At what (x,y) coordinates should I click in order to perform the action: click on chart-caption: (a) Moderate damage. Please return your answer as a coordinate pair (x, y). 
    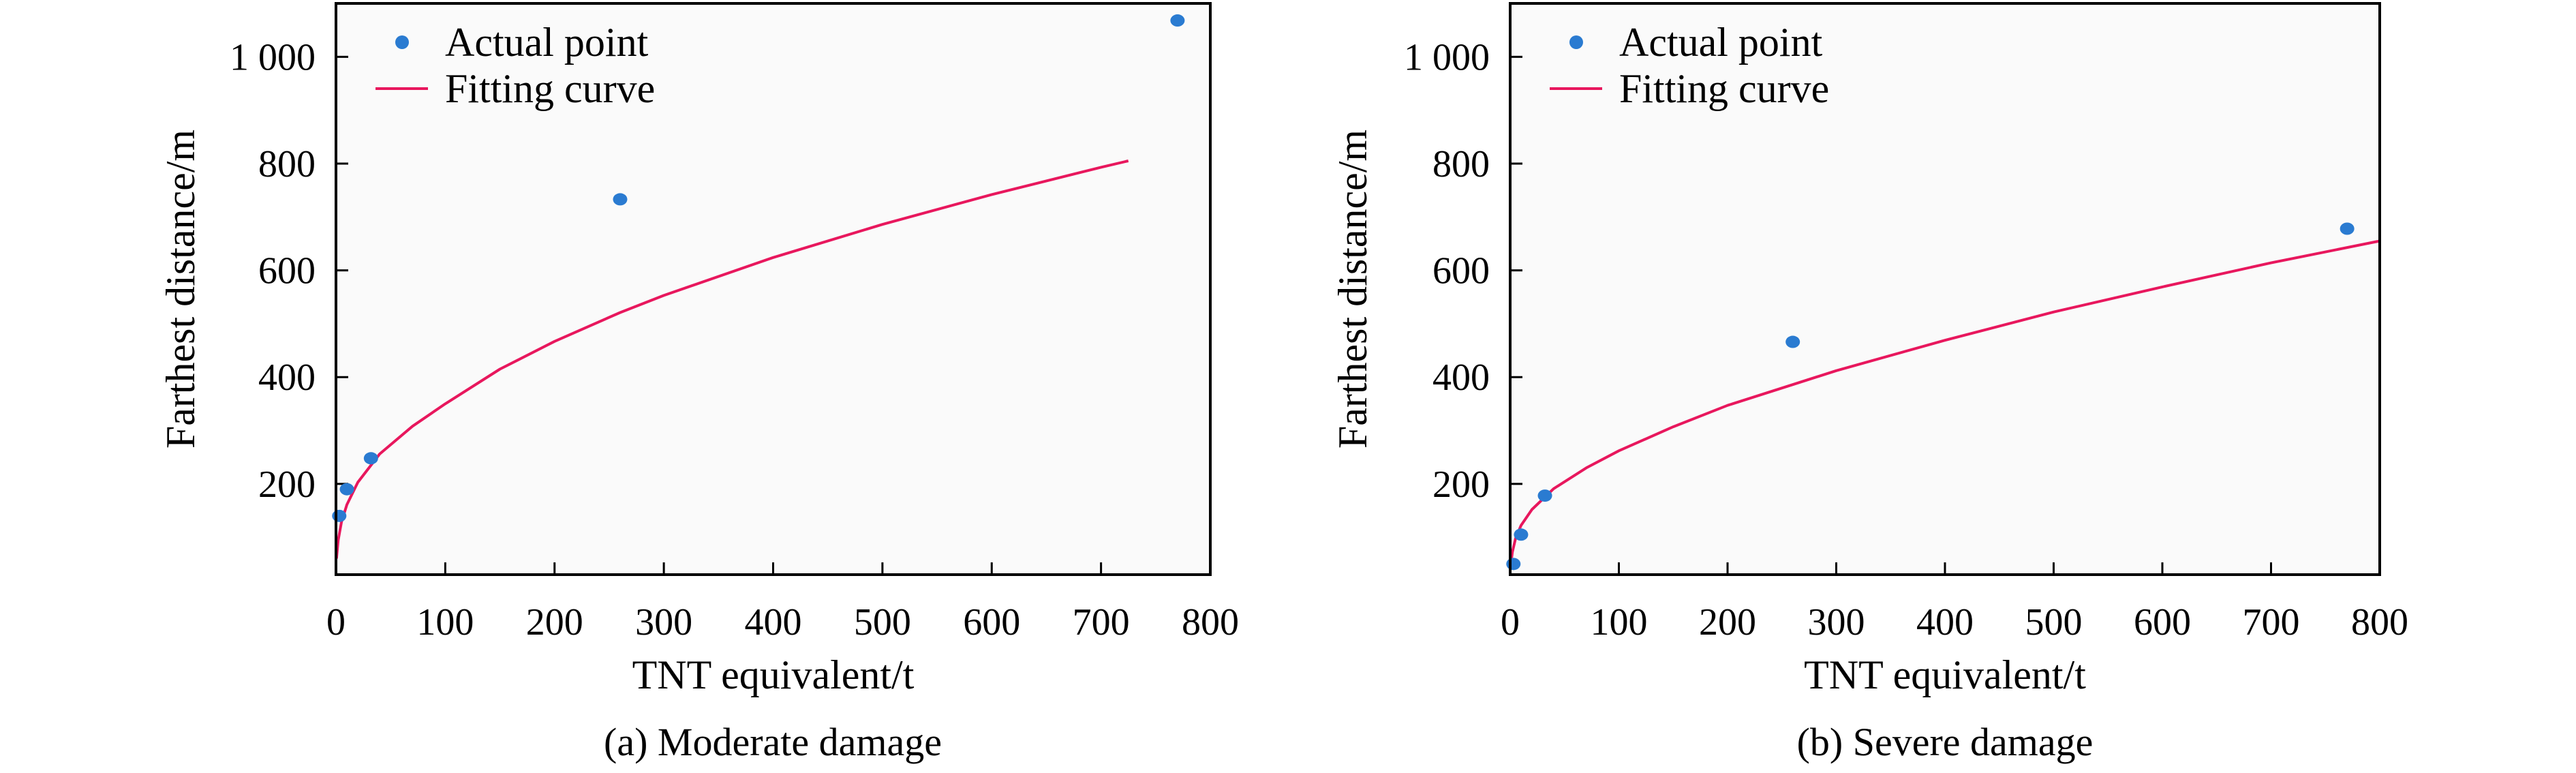
    Looking at the image, I should click on (773, 742).